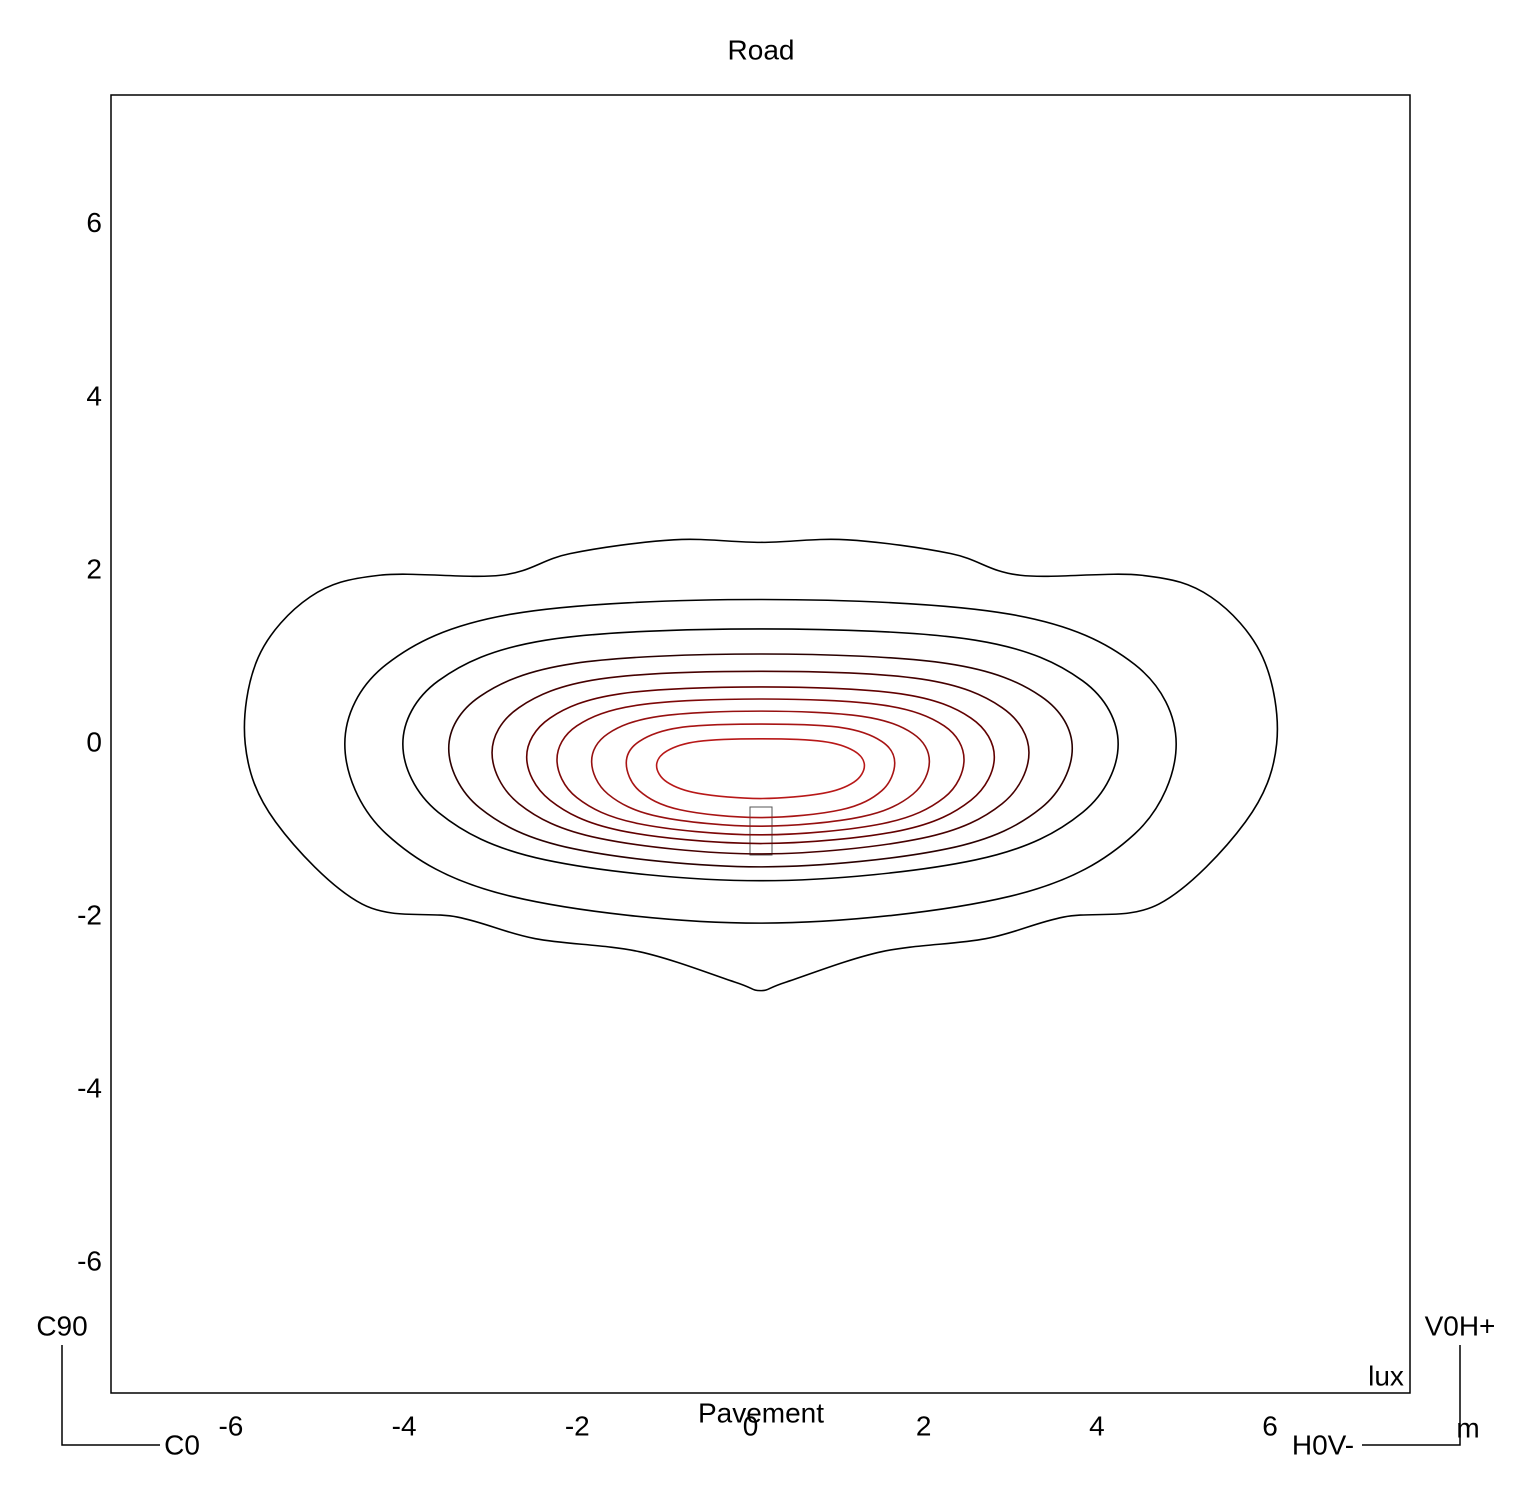 The height and width of the screenshot is (1500, 1524). What do you see at coordinates (89, 1088) in the screenshot?
I see `y-tick-label: -4` at bounding box center [89, 1088].